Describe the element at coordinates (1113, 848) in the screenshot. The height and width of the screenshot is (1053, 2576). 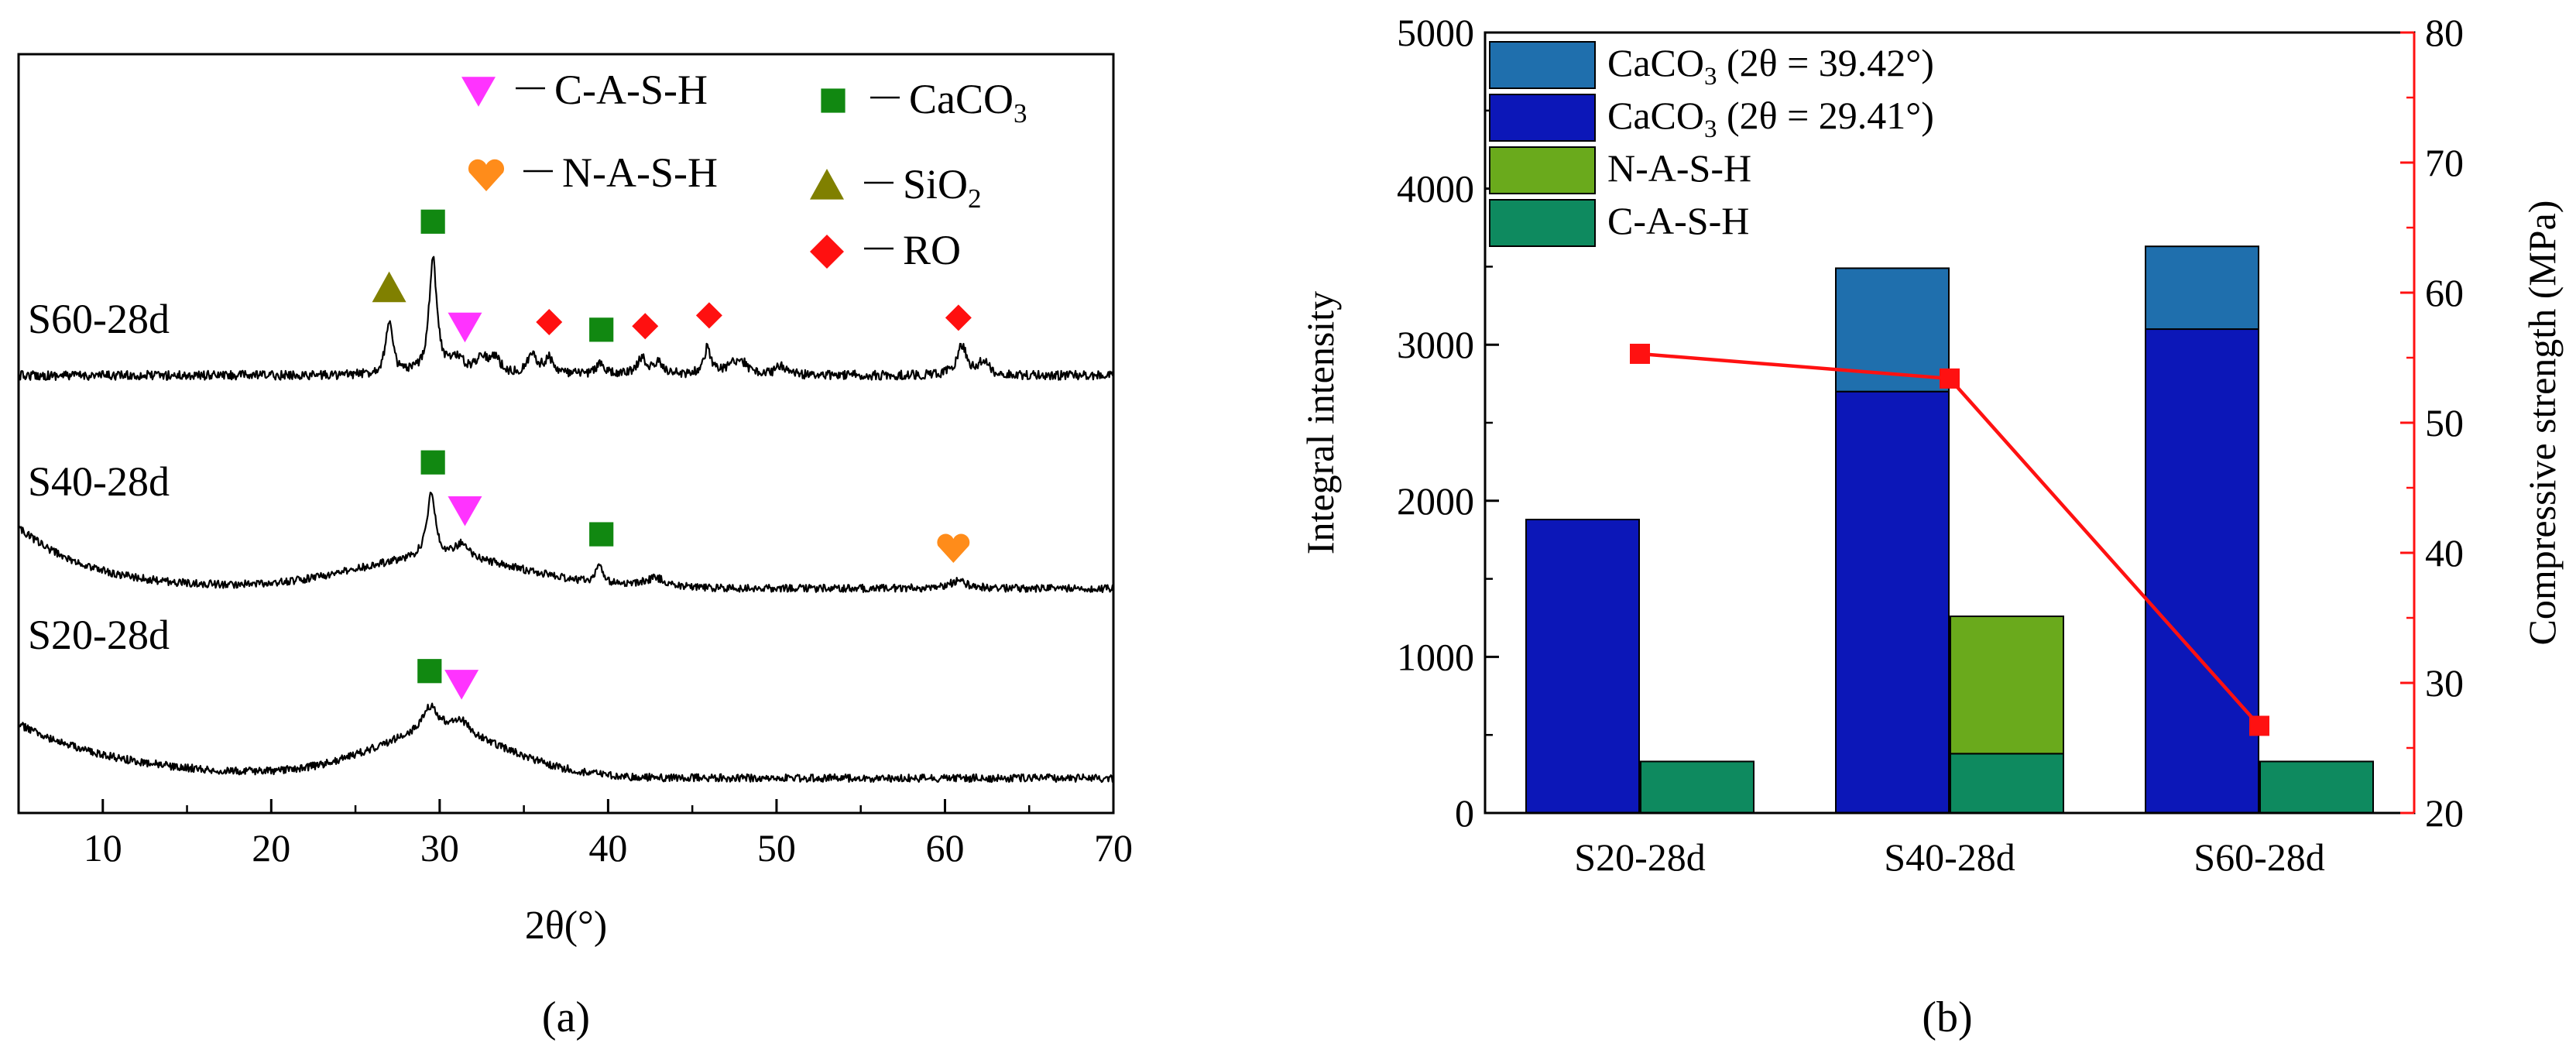
I see `a-xtick-label-70: 70` at that location.